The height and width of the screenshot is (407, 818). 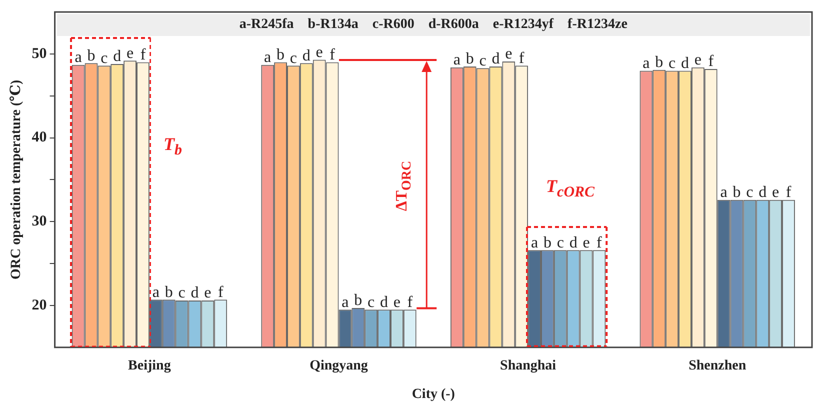 What do you see at coordinates (39, 305) in the screenshot?
I see `y-tick-label: 20` at bounding box center [39, 305].